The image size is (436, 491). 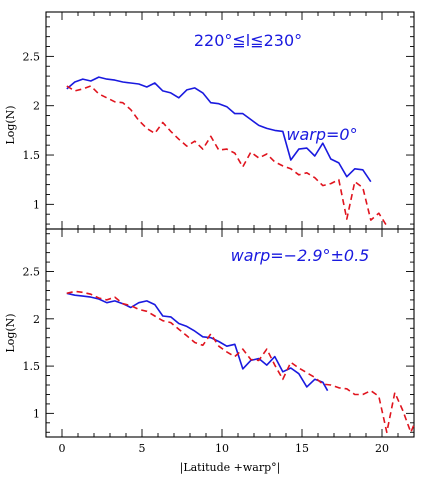 I want to click on x-tick-label: 0, so click(x=62, y=448).